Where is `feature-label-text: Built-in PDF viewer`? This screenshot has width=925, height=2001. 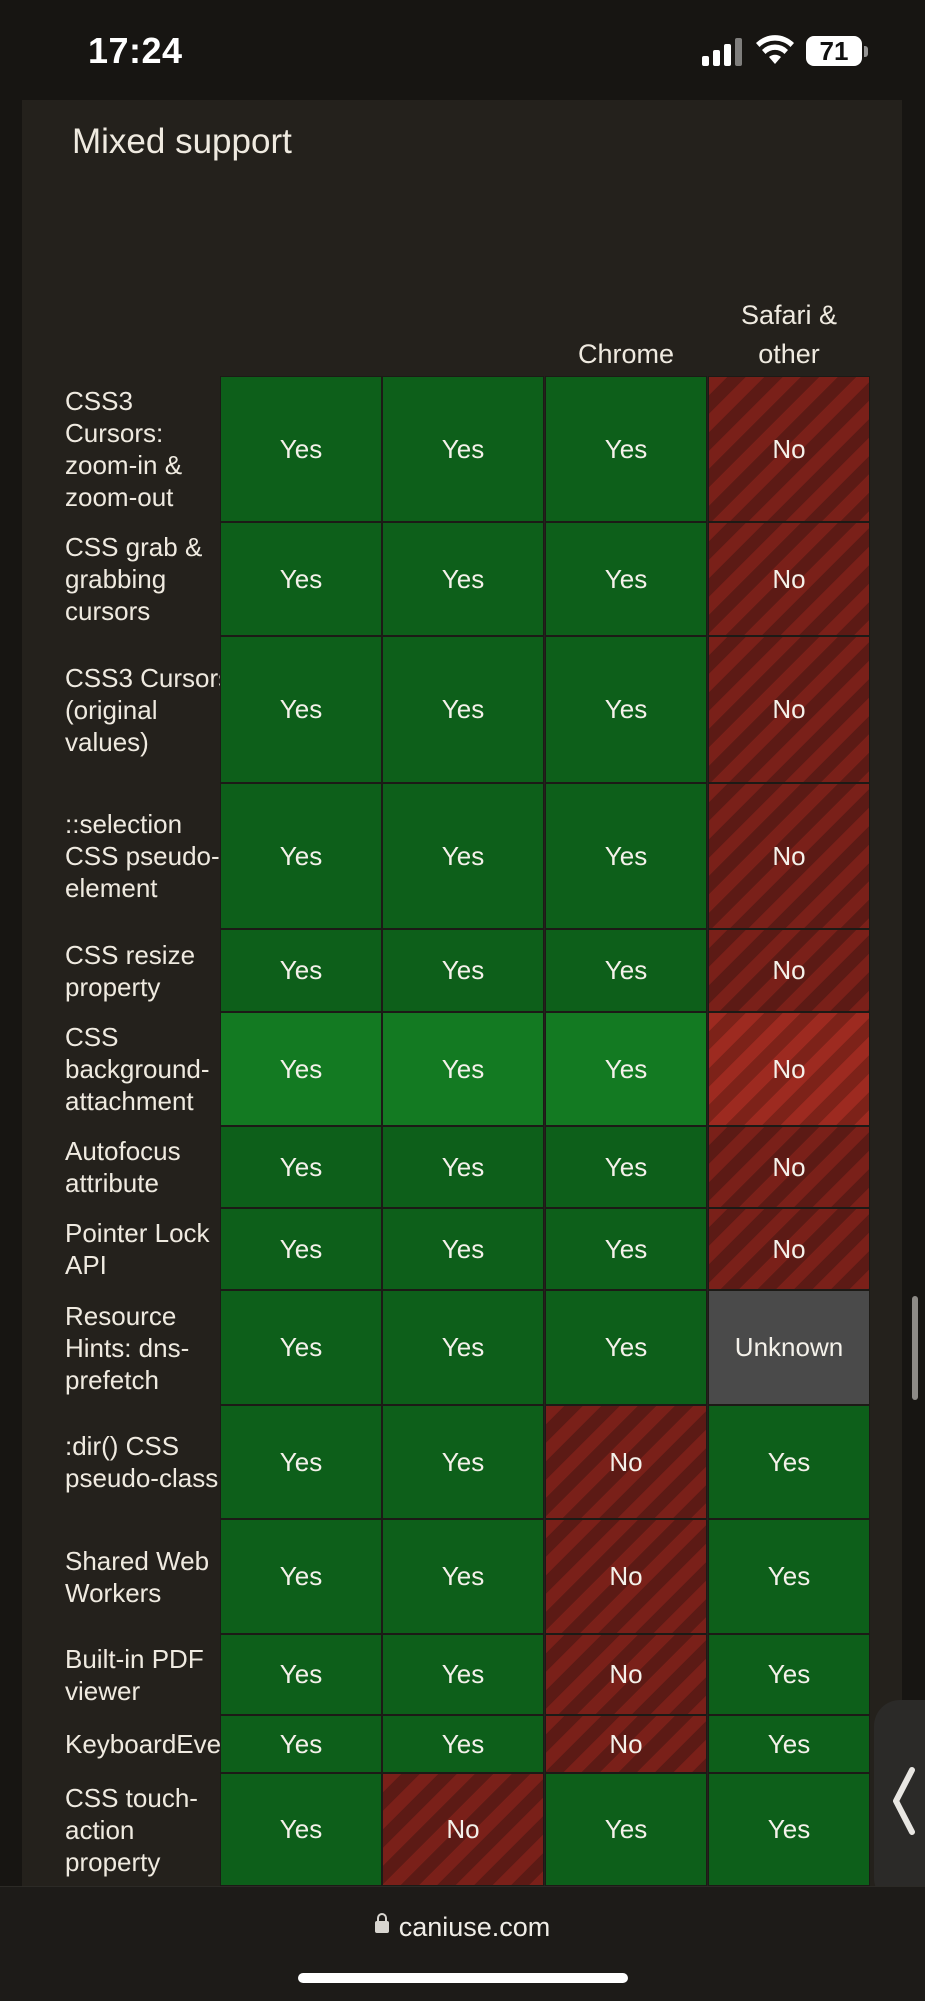
feature-label-text: Built-in PDF viewer is located at coordinates (134, 1674).